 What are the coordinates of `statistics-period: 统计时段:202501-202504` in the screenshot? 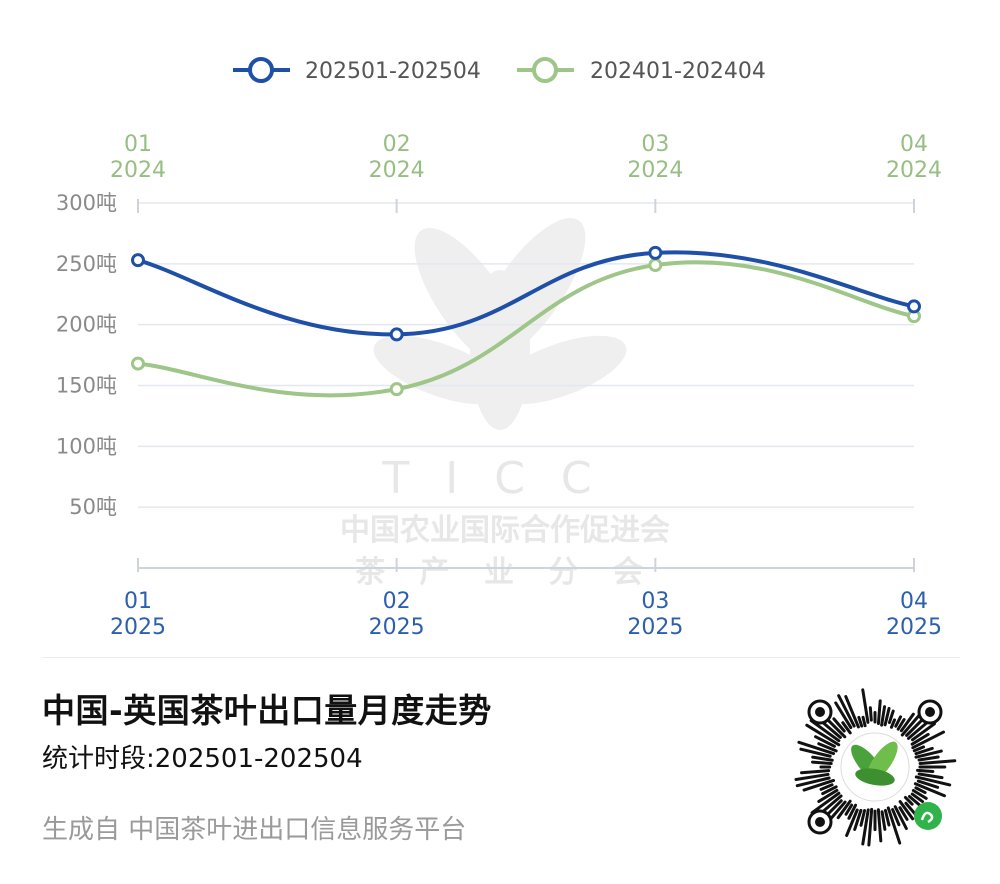 It's located at (202, 759).